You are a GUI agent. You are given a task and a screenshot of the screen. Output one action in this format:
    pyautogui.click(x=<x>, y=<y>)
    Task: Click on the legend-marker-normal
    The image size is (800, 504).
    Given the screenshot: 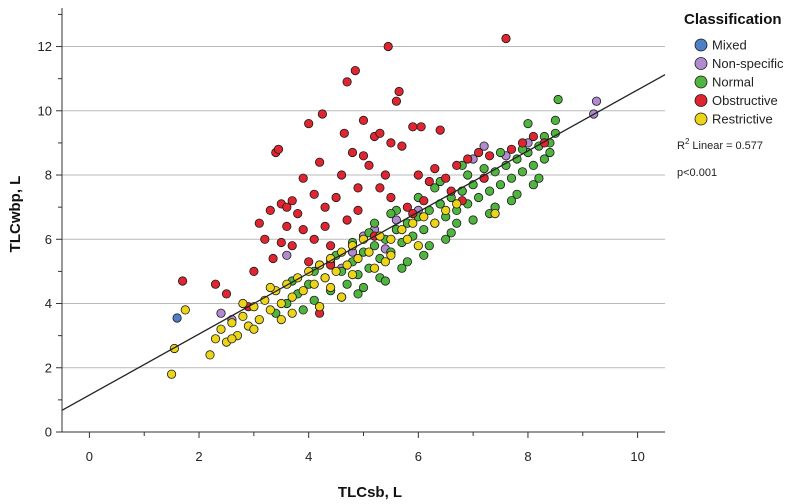 What is the action you would take?
    pyautogui.click(x=701, y=82)
    